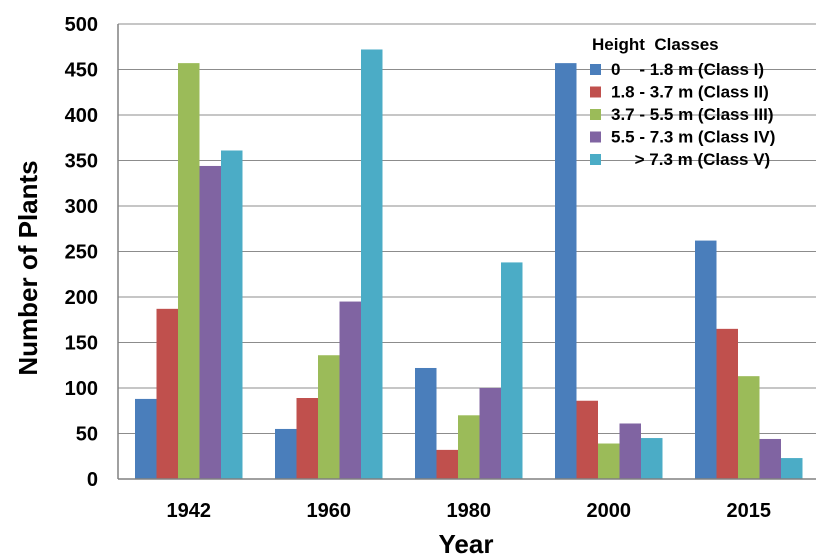 The width and height of the screenshot is (816, 559). What do you see at coordinates (687, 69) in the screenshot?
I see `legend-label: 0 - 1.8 m (Class I)` at bounding box center [687, 69].